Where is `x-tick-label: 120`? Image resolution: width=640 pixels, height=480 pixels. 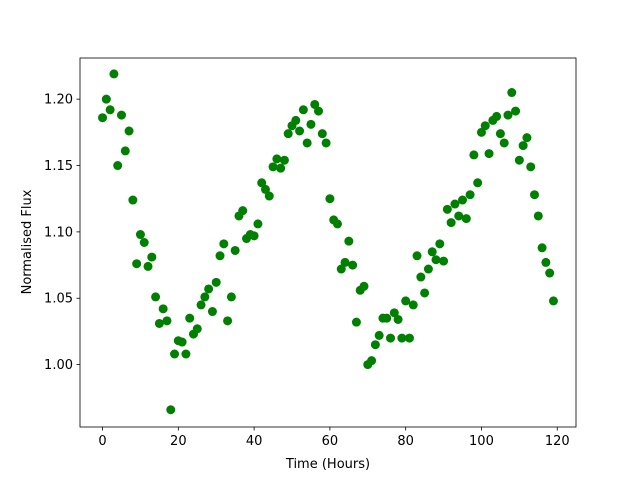 x-tick-label: 120 is located at coordinates (557, 441).